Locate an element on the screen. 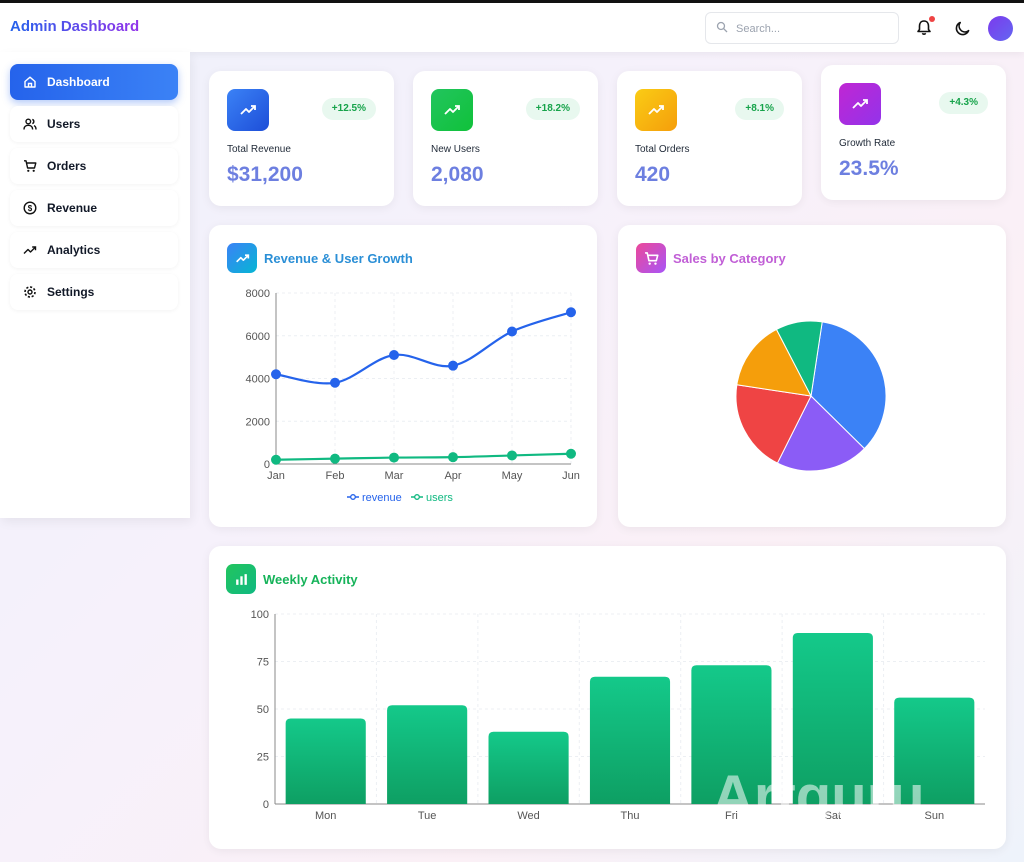 This screenshot has width=1024, height=862. change-badge: +18.2% is located at coordinates (552, 109).